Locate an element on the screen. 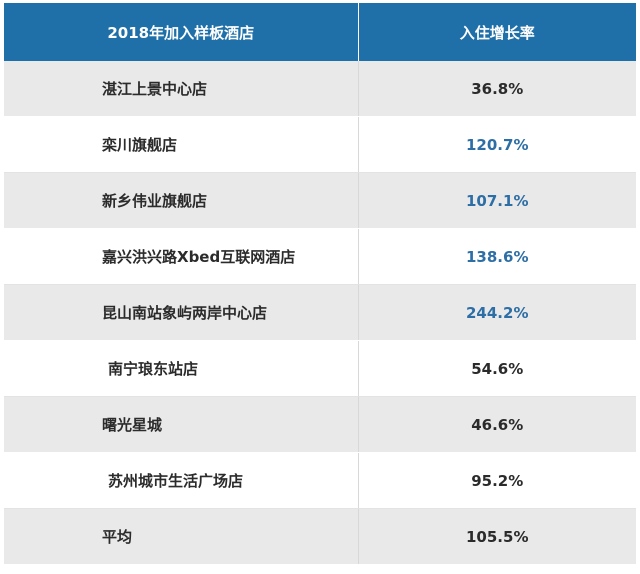 The image size is (640, 574). hotel-name-cell: 湛江上景中心店 is located at coordinates (181, 89).